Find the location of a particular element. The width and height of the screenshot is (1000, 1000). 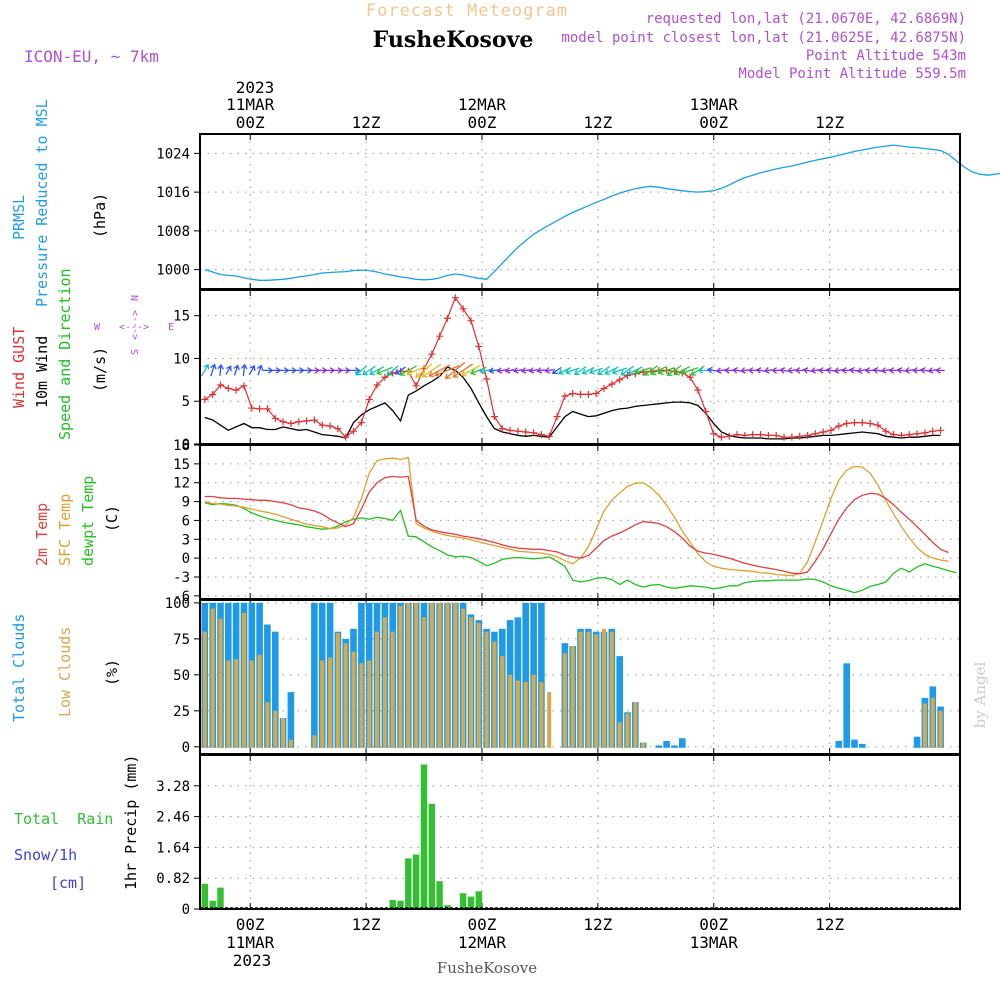

y-tick-label: 6 is located at coordinates (186, 521).